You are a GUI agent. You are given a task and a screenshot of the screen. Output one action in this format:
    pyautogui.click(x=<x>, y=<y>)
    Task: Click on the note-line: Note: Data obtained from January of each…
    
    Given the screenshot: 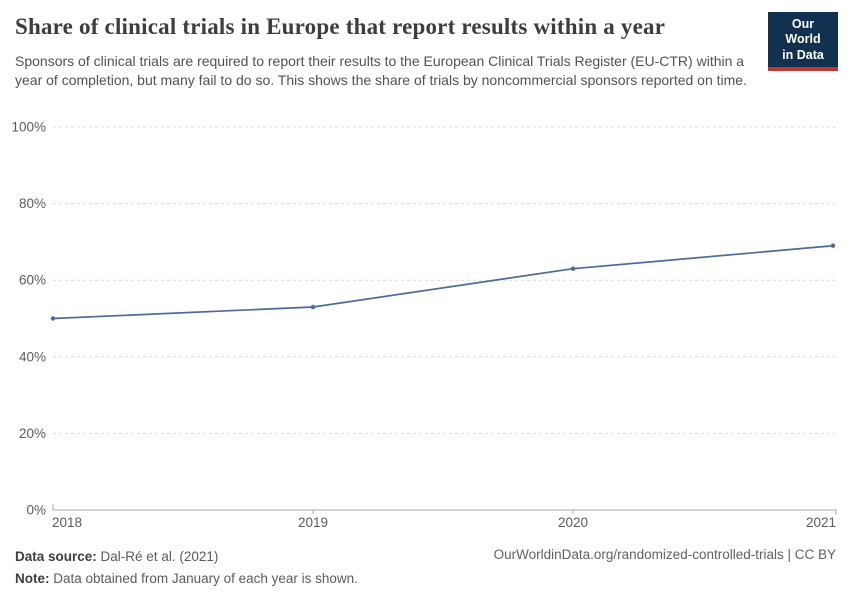 What is the action you would take?
    pyautogui.click(x=186, y=579)
    